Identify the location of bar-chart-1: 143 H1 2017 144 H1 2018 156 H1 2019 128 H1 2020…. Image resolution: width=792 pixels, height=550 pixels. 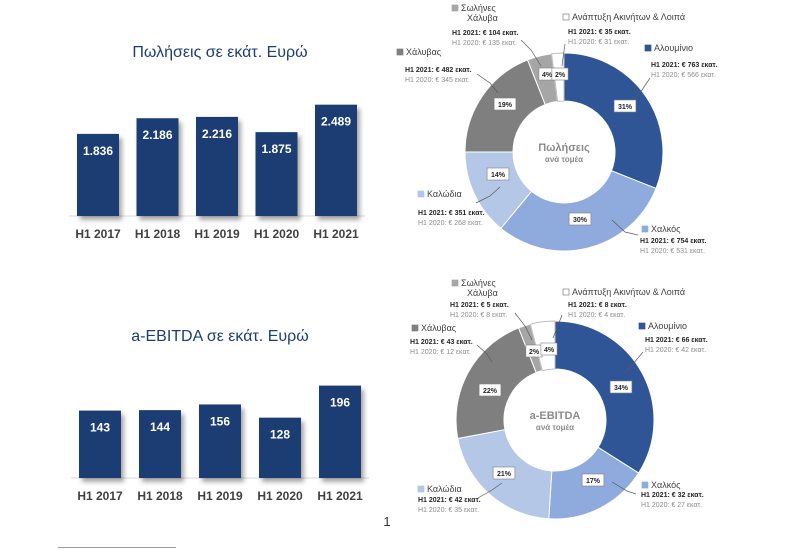
(220, 444).